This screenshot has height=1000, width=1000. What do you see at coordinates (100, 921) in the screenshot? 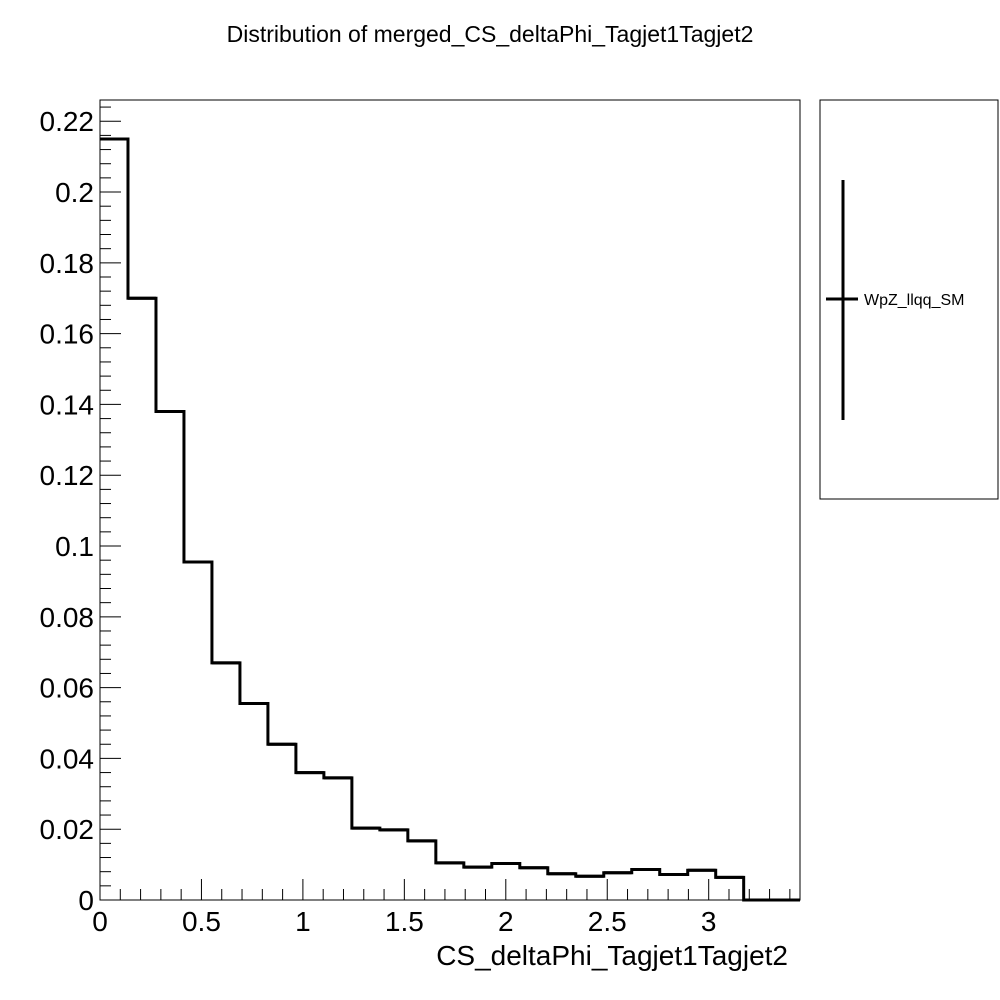
I see `x-tick-label: 0` at bounding box center [100, 921].